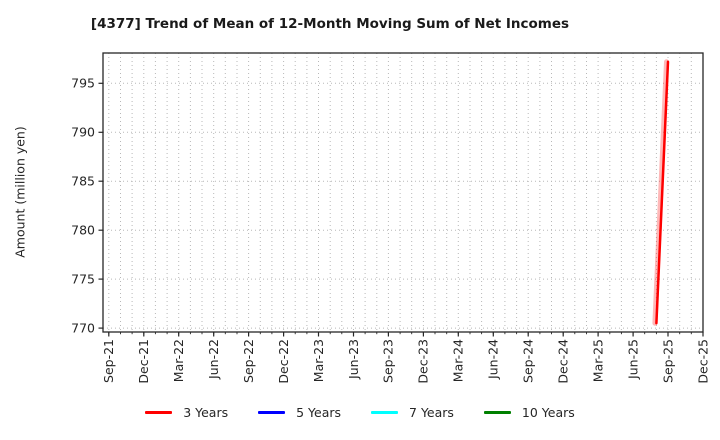 The image size is (720, 440). Describe the element at coordinates (143, 361) in the screenshot. I see `x-tick-label: Dec-21` at that location.